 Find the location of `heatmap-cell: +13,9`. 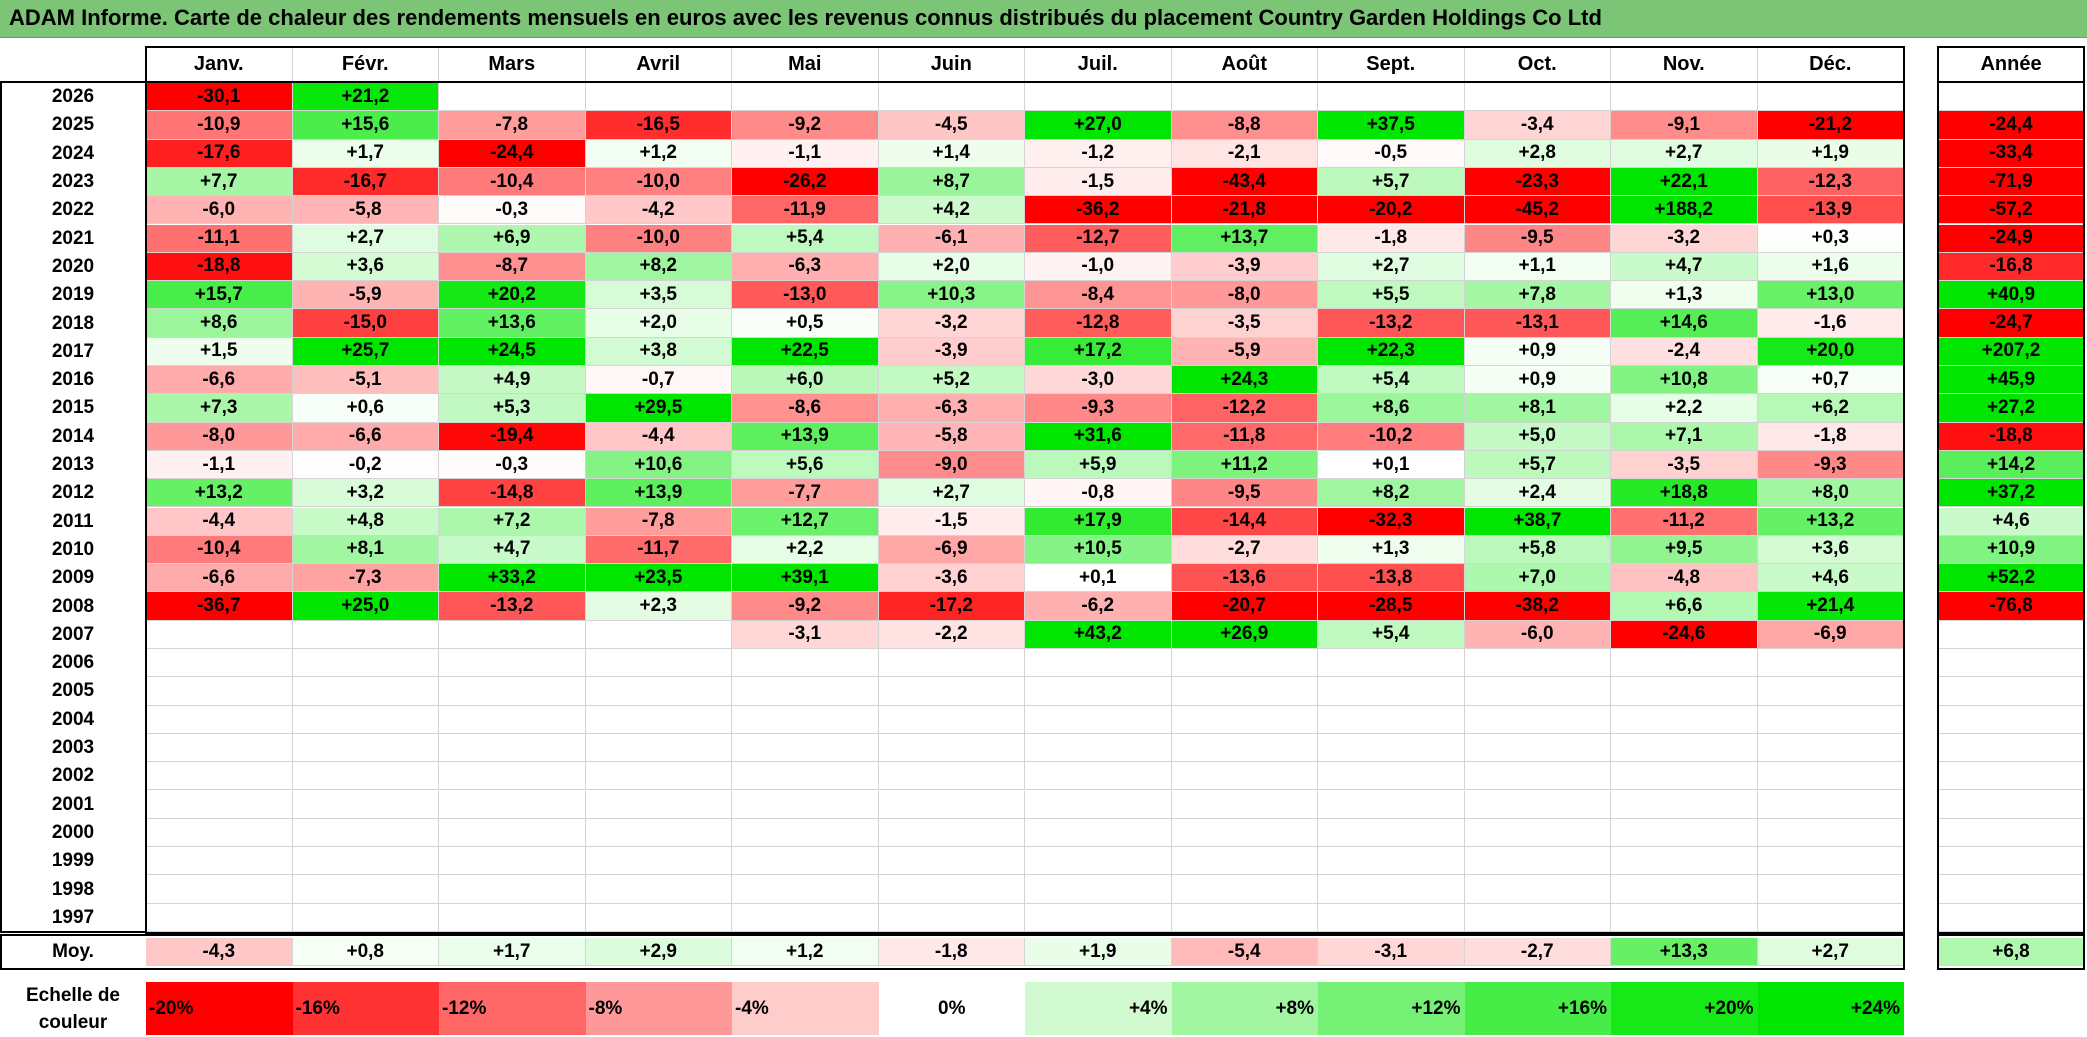

heatmap-cell: +13,9 is located at coordinates (658, 493).